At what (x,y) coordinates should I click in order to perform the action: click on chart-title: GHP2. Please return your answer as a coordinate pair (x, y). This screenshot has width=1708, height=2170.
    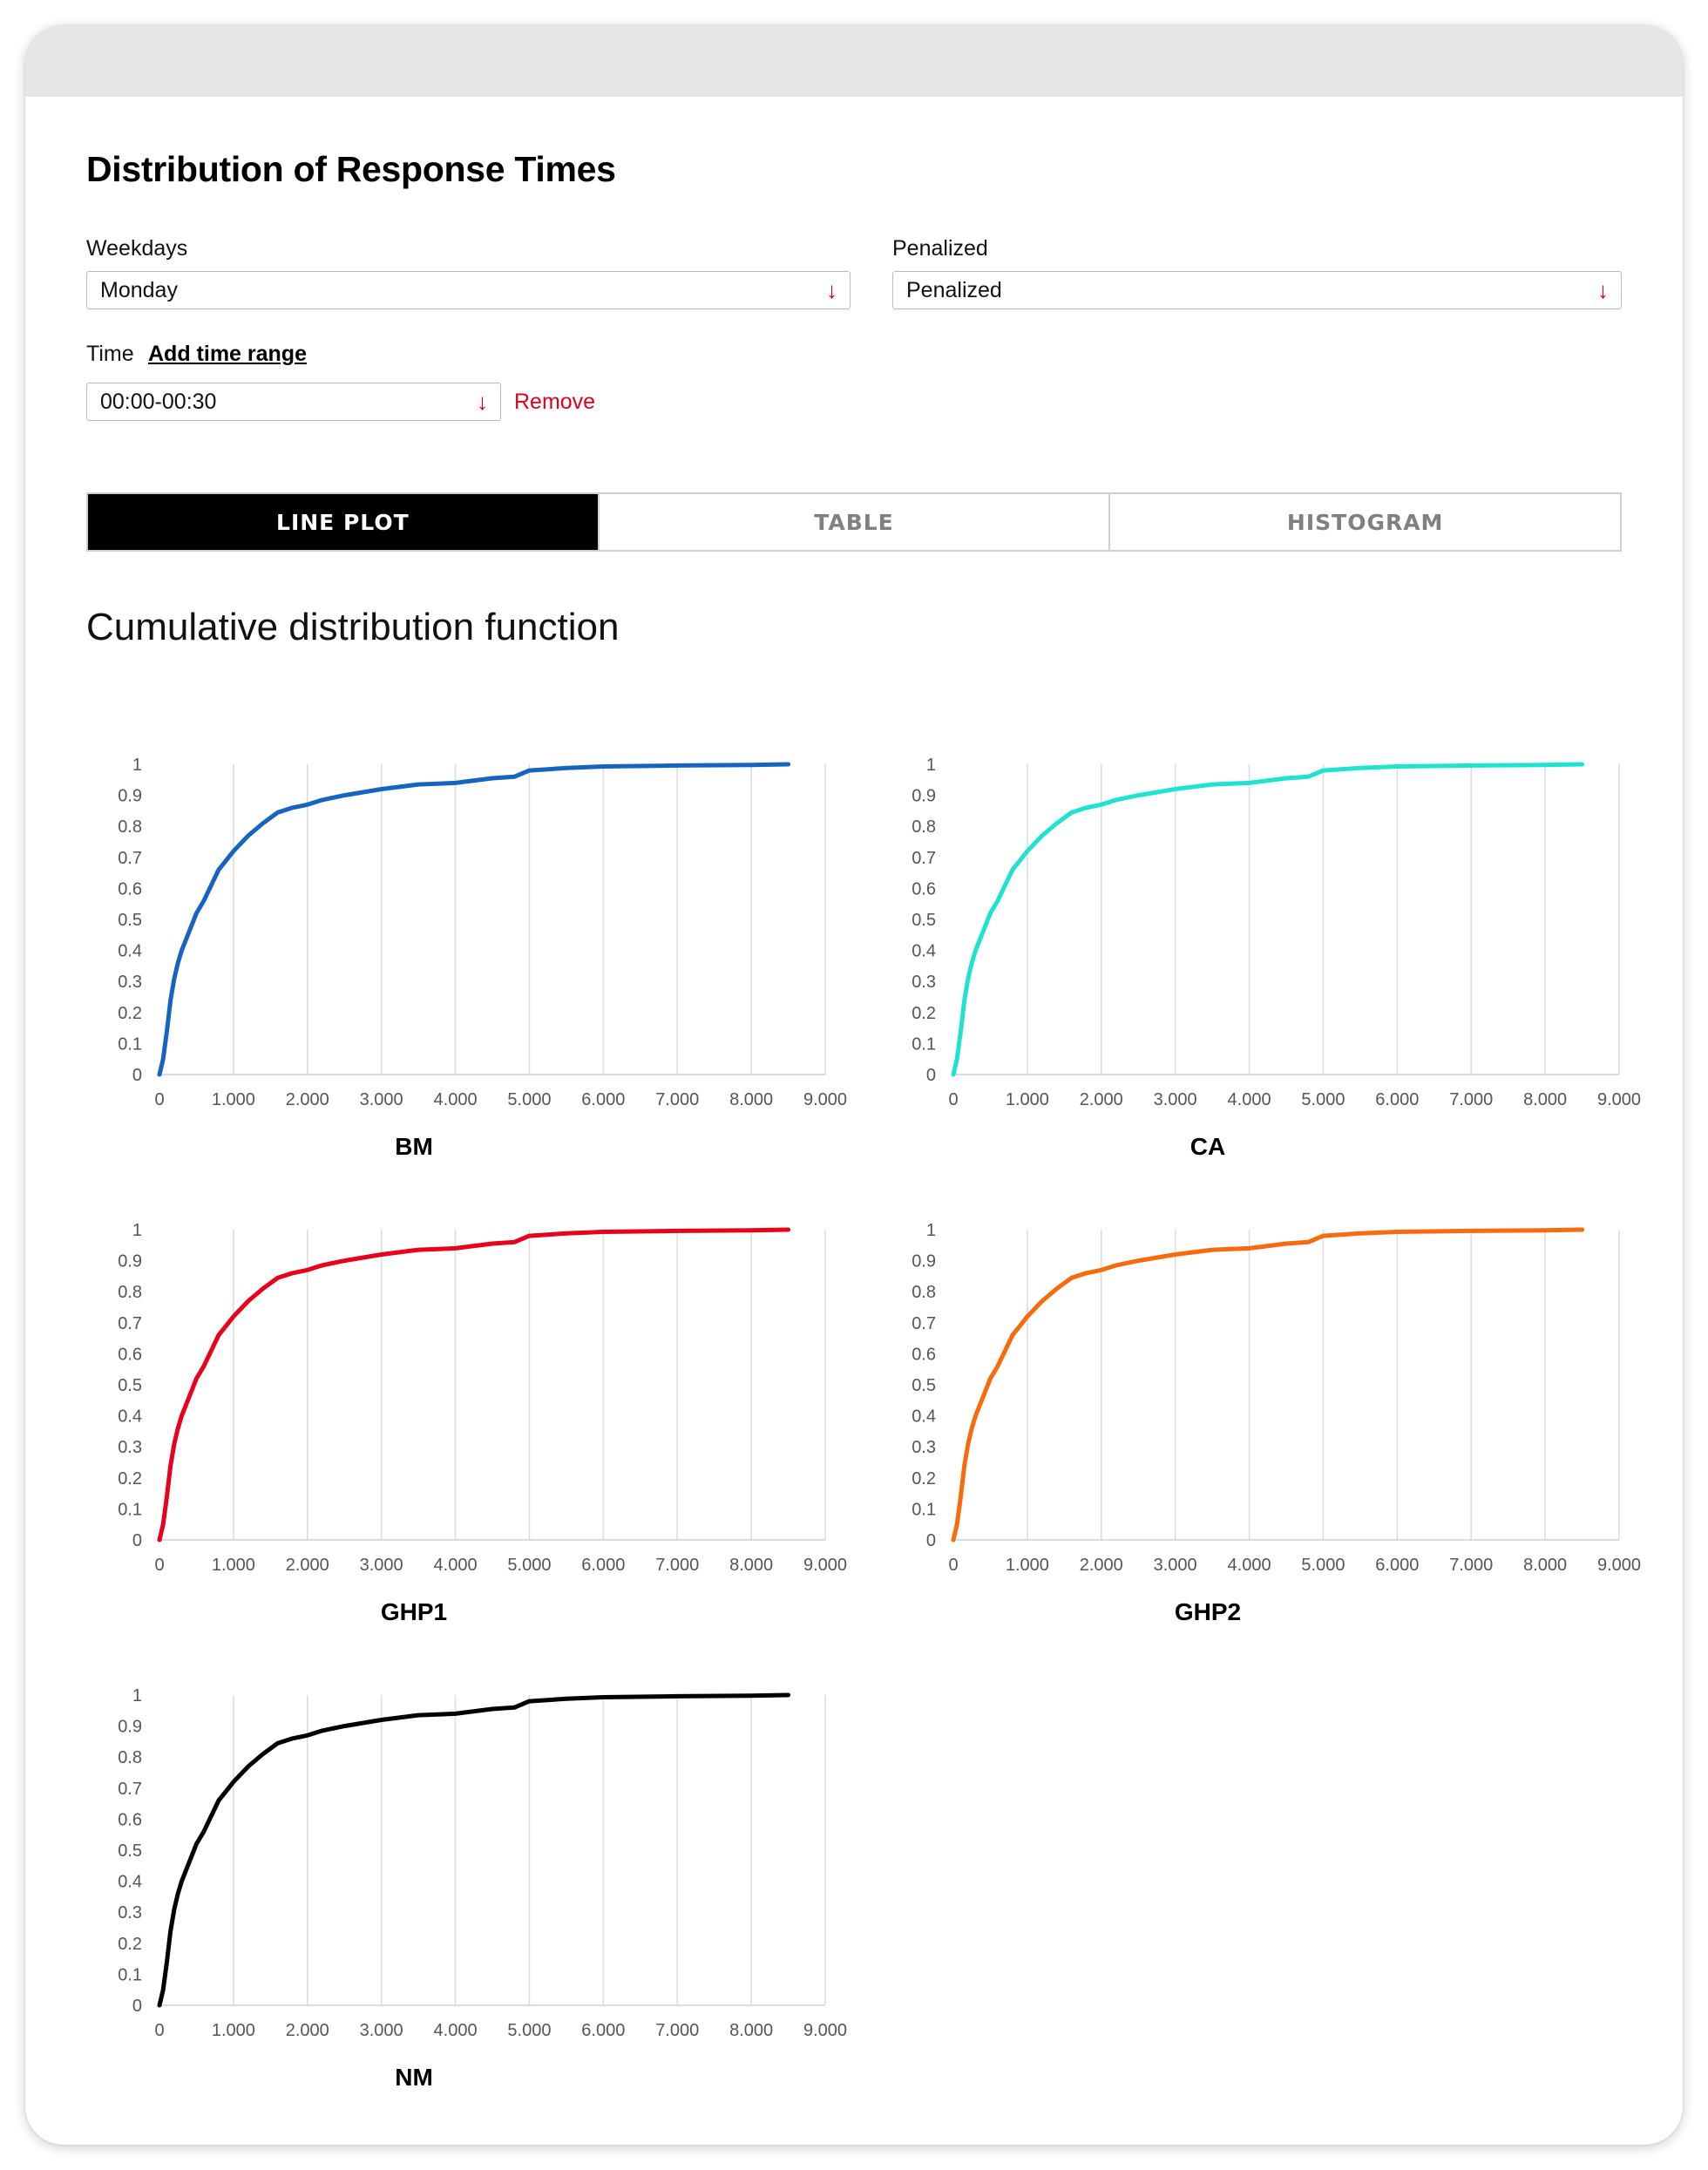
    Looking at the image, I should click on (1208, 1611).